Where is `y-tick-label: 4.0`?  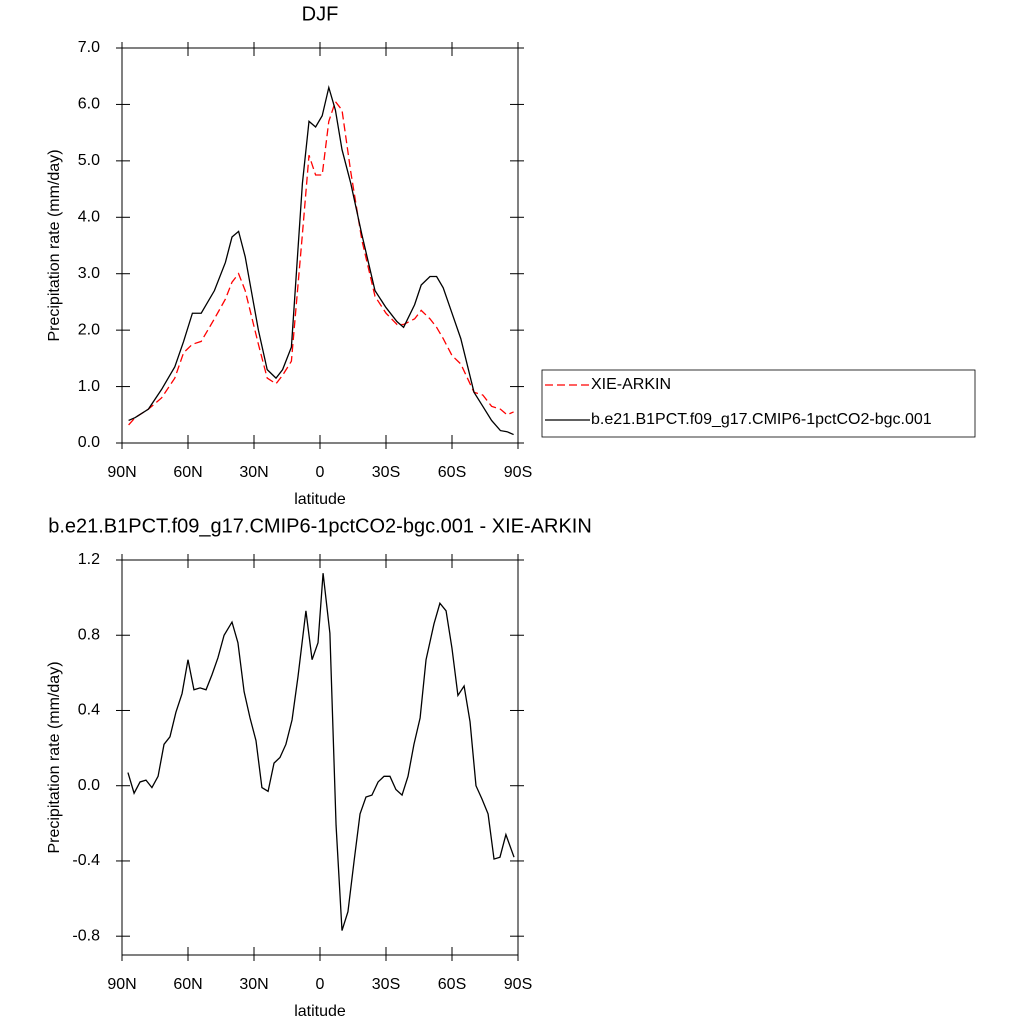
y-tick-label: 4.0 is located at coordinates (89, 217).